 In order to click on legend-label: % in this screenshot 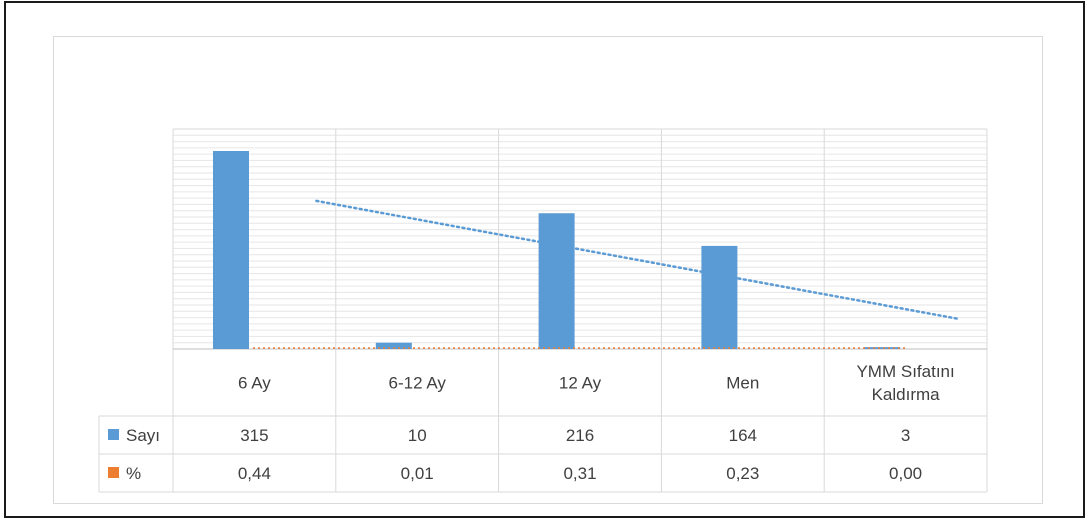, I will do `click(133, 473)`.